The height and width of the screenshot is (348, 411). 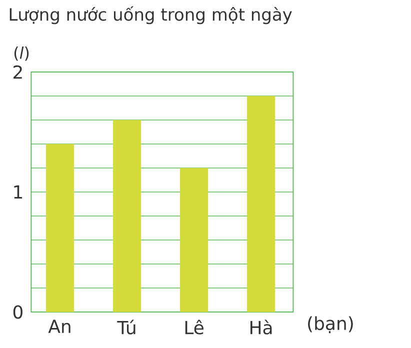 I want to click on x-tick-label: Hà, so click(x=261, y=327).